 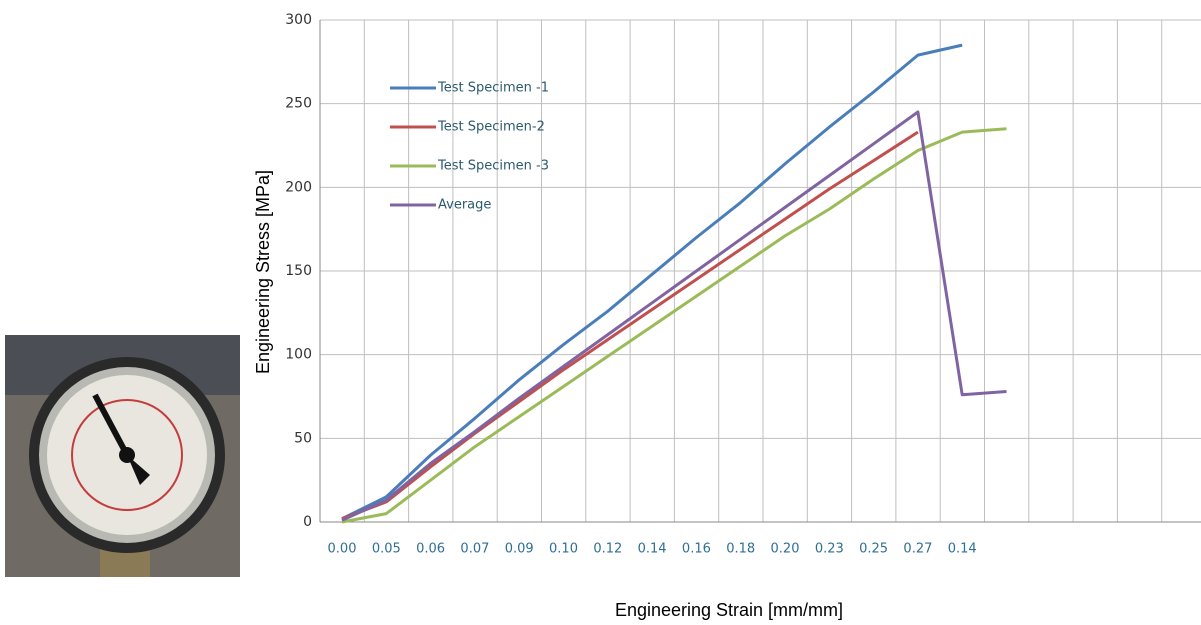 I want to click on x-tick-label: 0.05, so click(x=386, y=549).